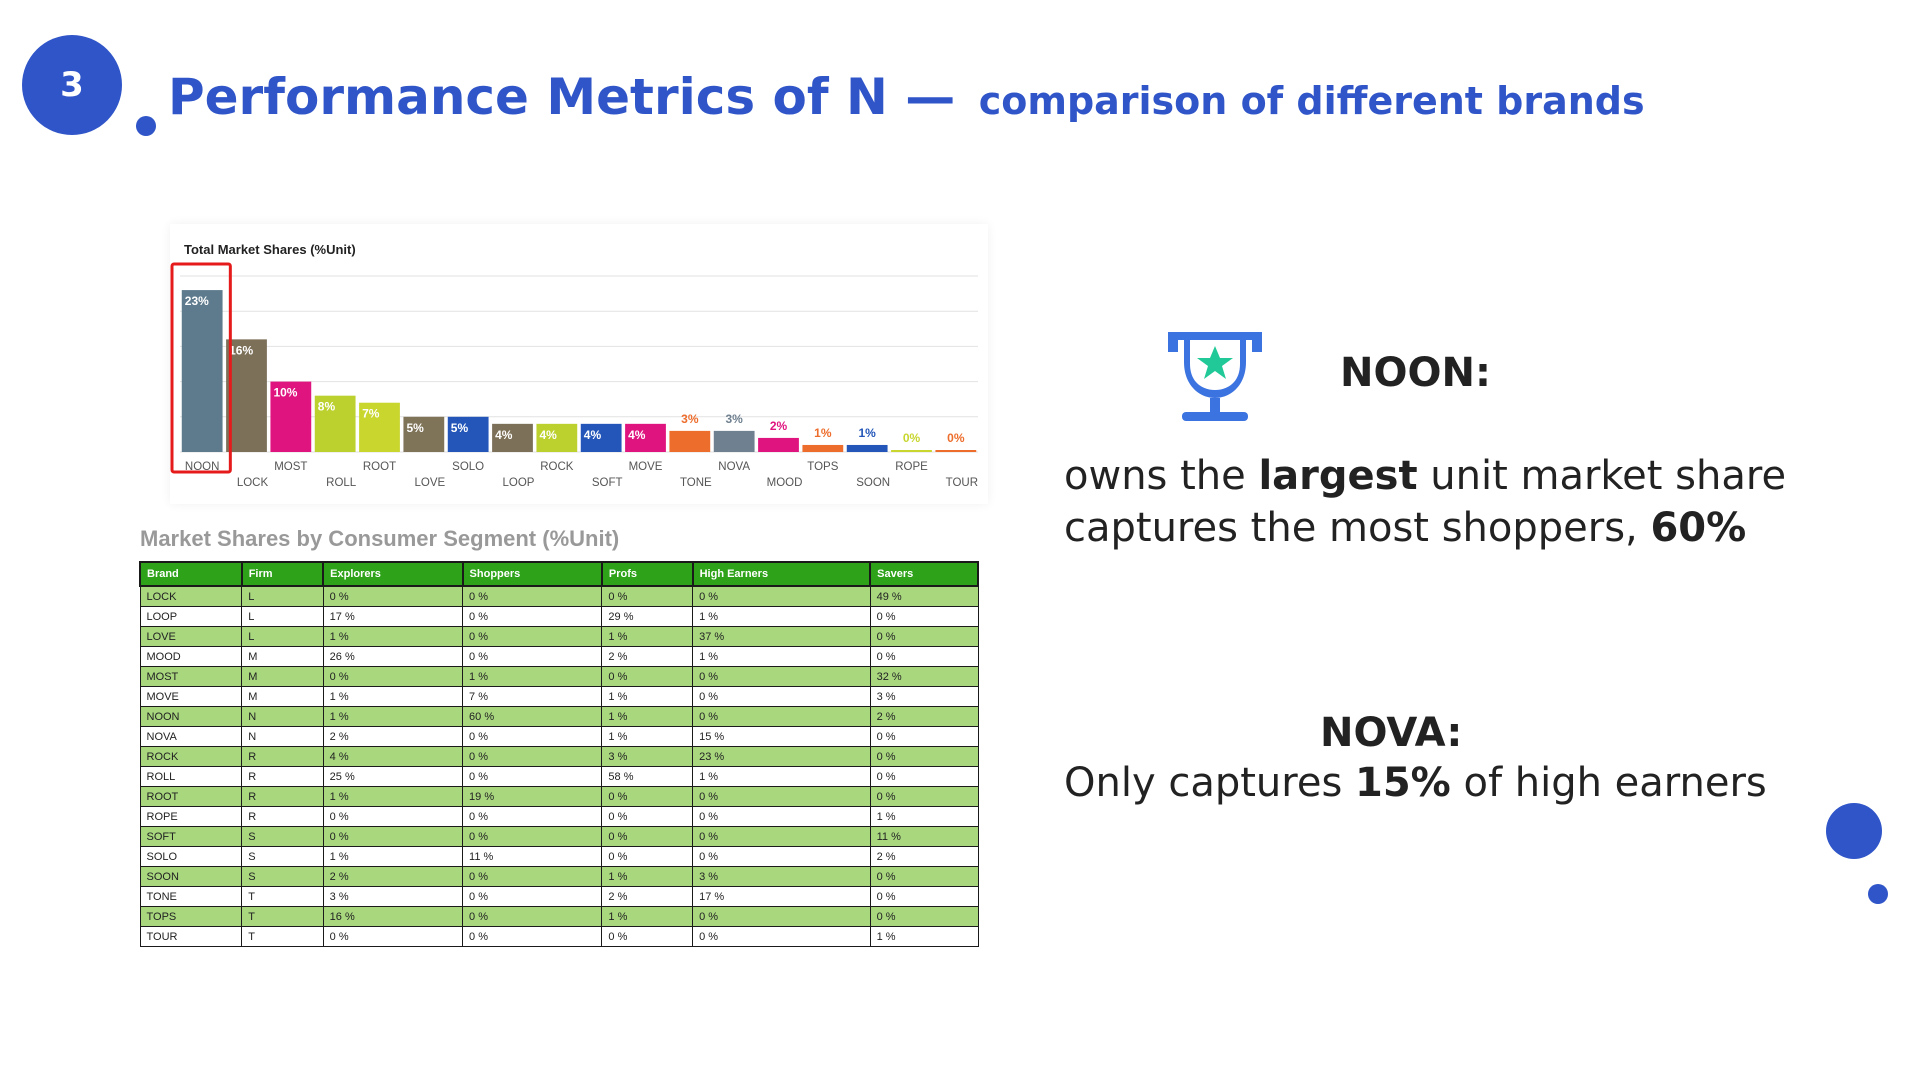  I want to click on table-cell: TOPS, so click(191, 916).